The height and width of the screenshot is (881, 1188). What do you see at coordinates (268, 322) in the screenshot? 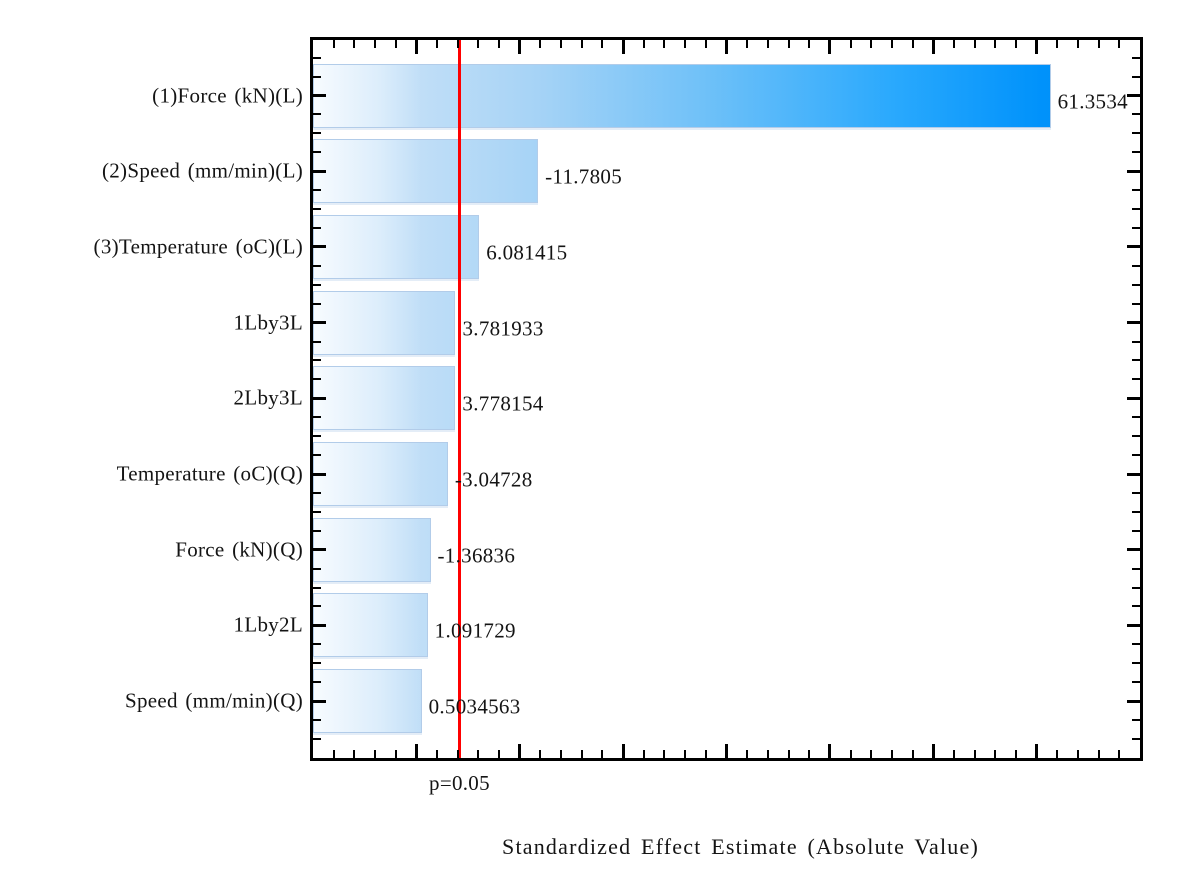
I see `category-label: 1Lby3L` at bounding box center [268, 322].